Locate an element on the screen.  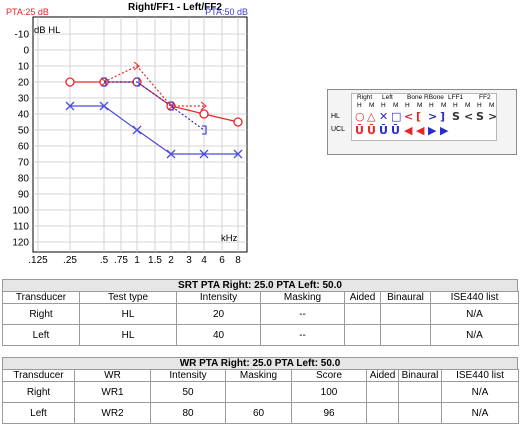
x-tick-label: .5 is located at coordinates (104, 260).